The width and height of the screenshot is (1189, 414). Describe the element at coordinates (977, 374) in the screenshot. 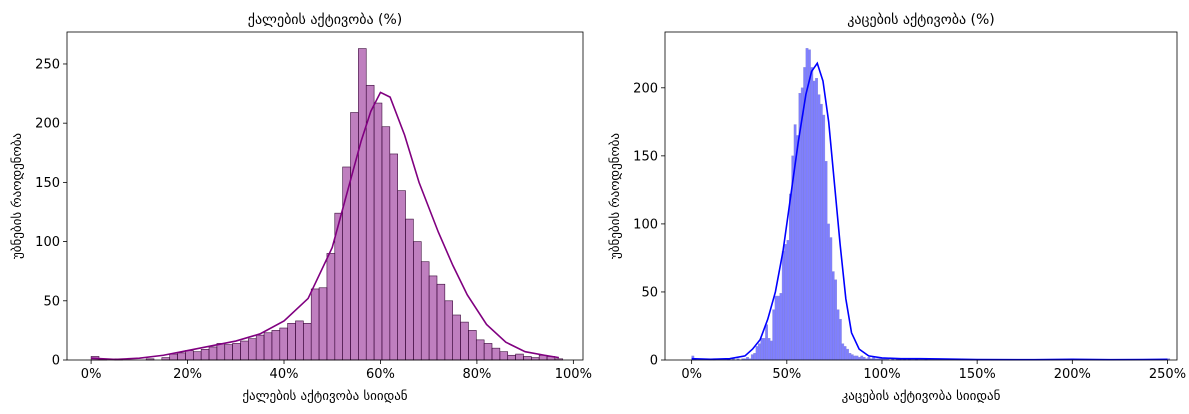

I see `x-tick-label: 150%` at that location.